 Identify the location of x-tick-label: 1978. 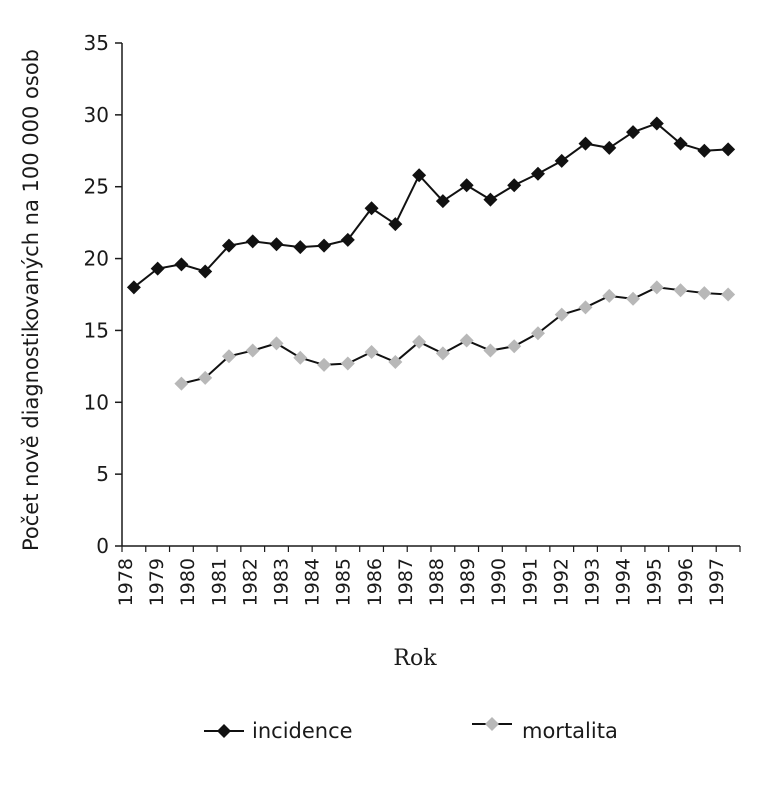
(126, 582).